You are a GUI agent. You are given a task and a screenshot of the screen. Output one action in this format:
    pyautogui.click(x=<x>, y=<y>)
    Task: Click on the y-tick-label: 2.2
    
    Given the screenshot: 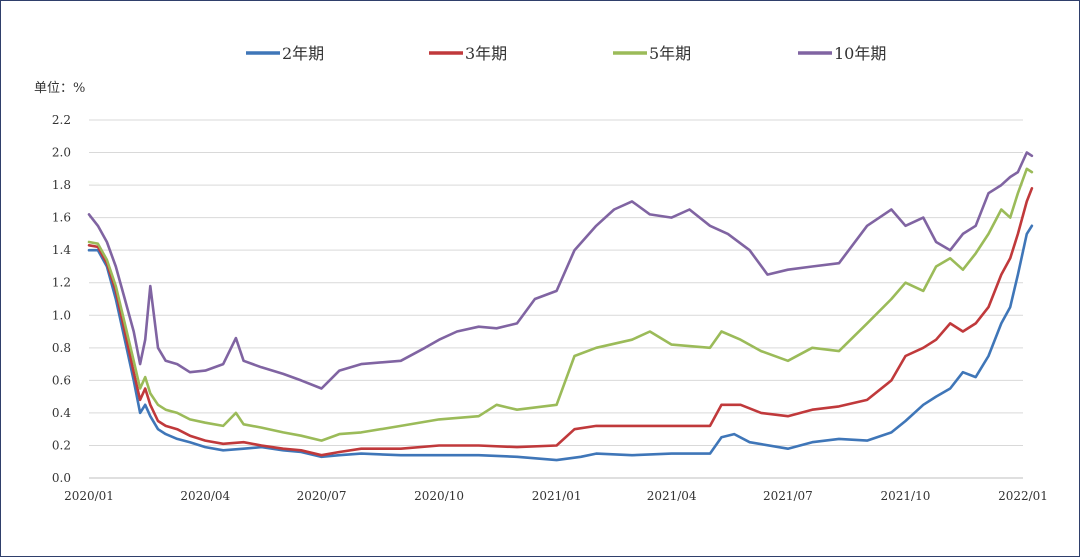 What is the action you would take?
    pyautogui.click(x=61, y=120)
    